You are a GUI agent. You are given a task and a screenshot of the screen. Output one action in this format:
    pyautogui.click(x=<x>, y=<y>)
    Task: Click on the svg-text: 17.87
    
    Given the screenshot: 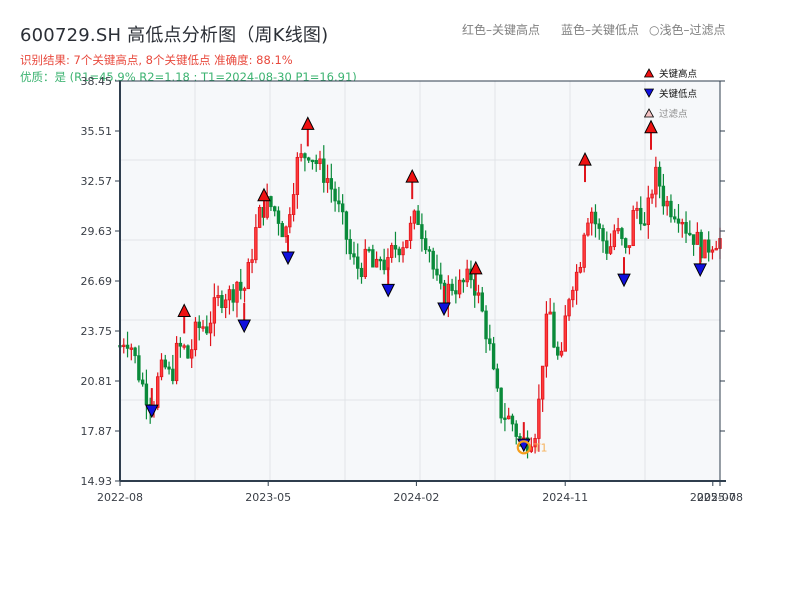 What is the action you would take?
    pyautogui.click(x=97, y=431)
    